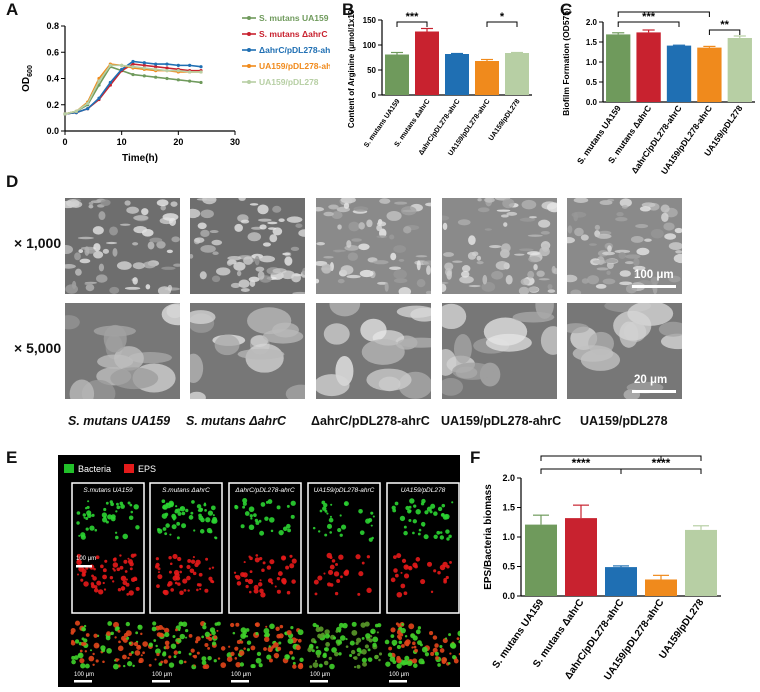 The image size is (760, 692). What do you see at coordinates (654, 286) in the screenshot?
I see `sem-scalebar` at bounding box center [654, 286].